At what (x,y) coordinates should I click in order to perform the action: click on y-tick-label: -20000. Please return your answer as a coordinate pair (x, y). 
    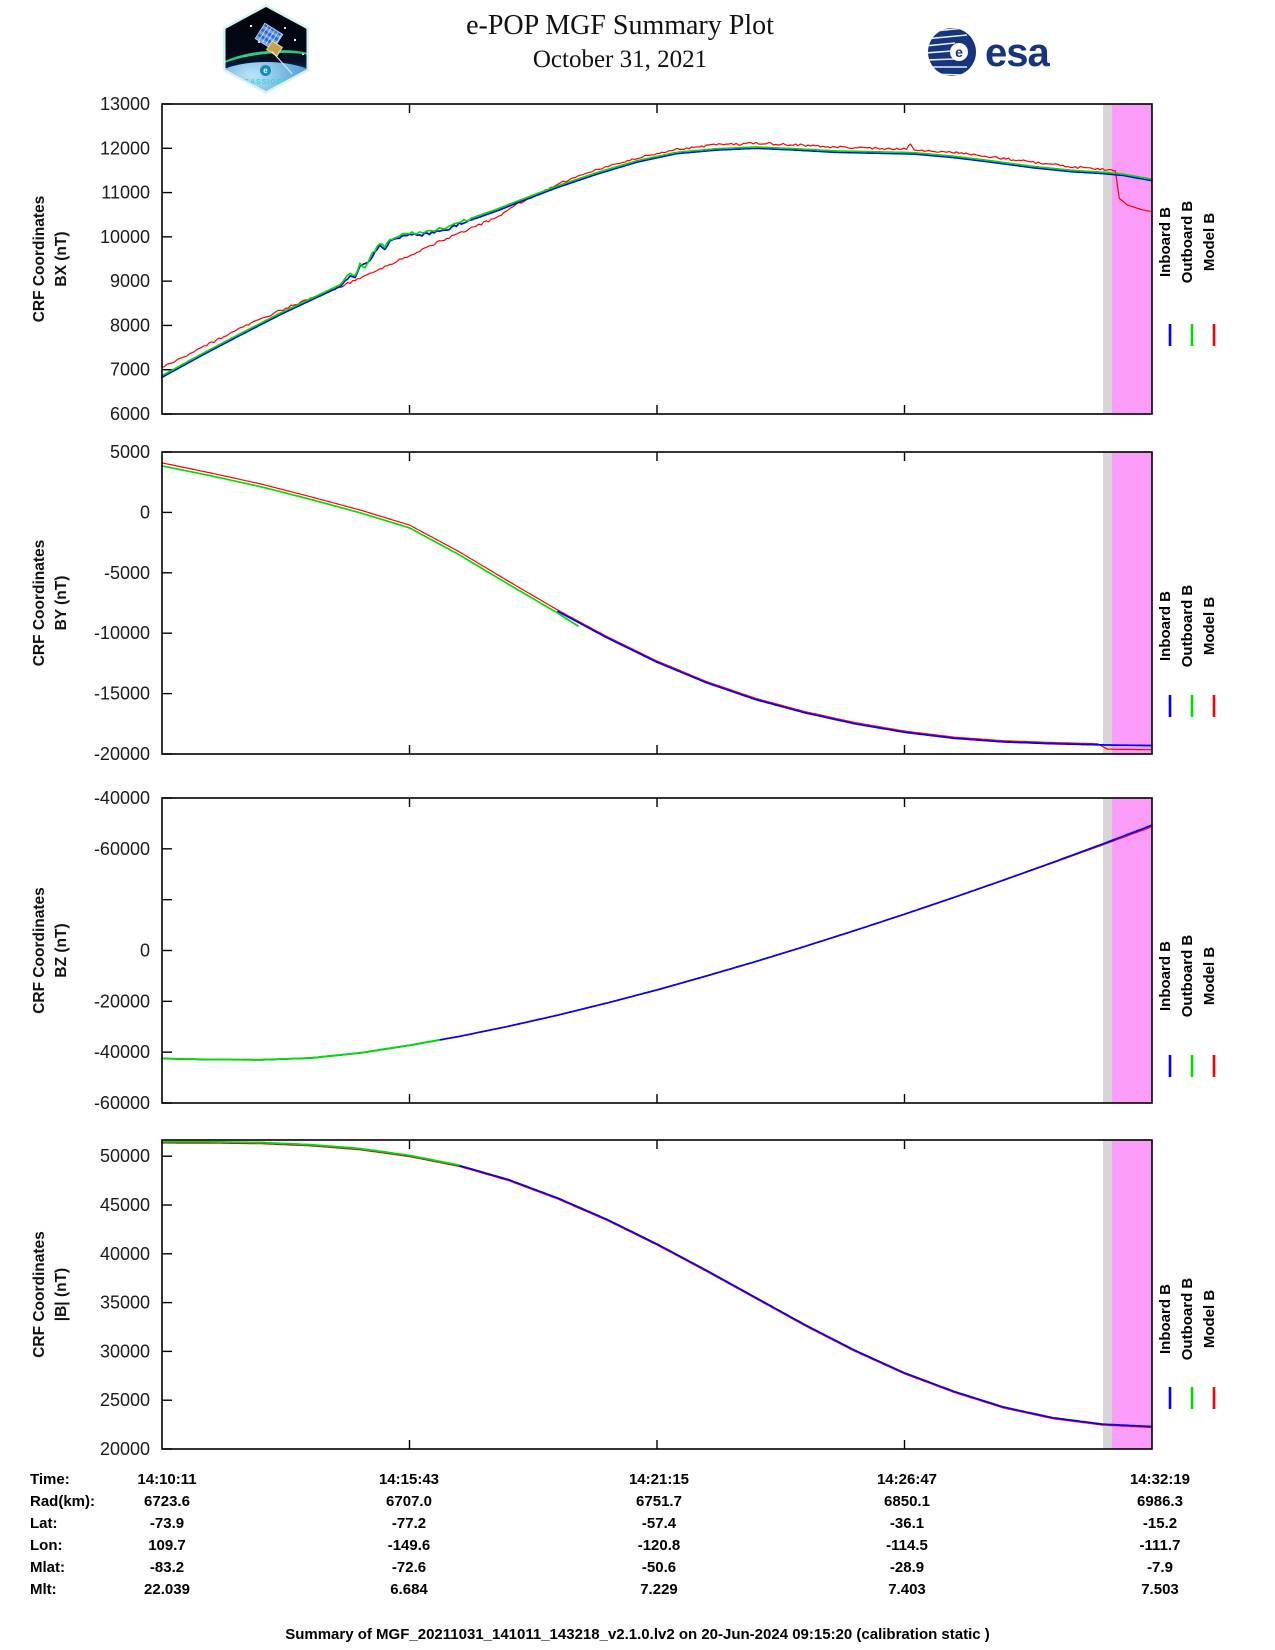
    Looking at the image, I should click on (122, 754).